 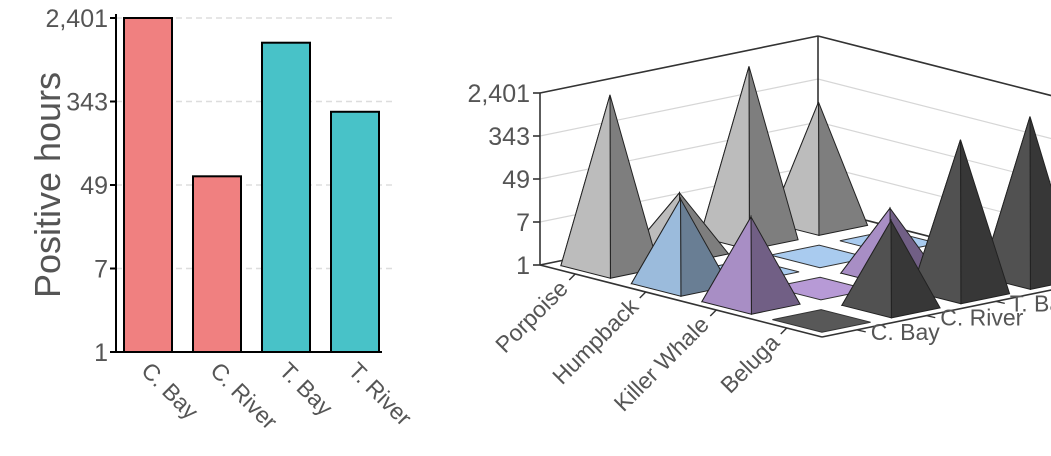 What do you see at coordinates (101, 353) in the screenshot?
I see `y-tick-label: 1` at bounding box center [101, 353].